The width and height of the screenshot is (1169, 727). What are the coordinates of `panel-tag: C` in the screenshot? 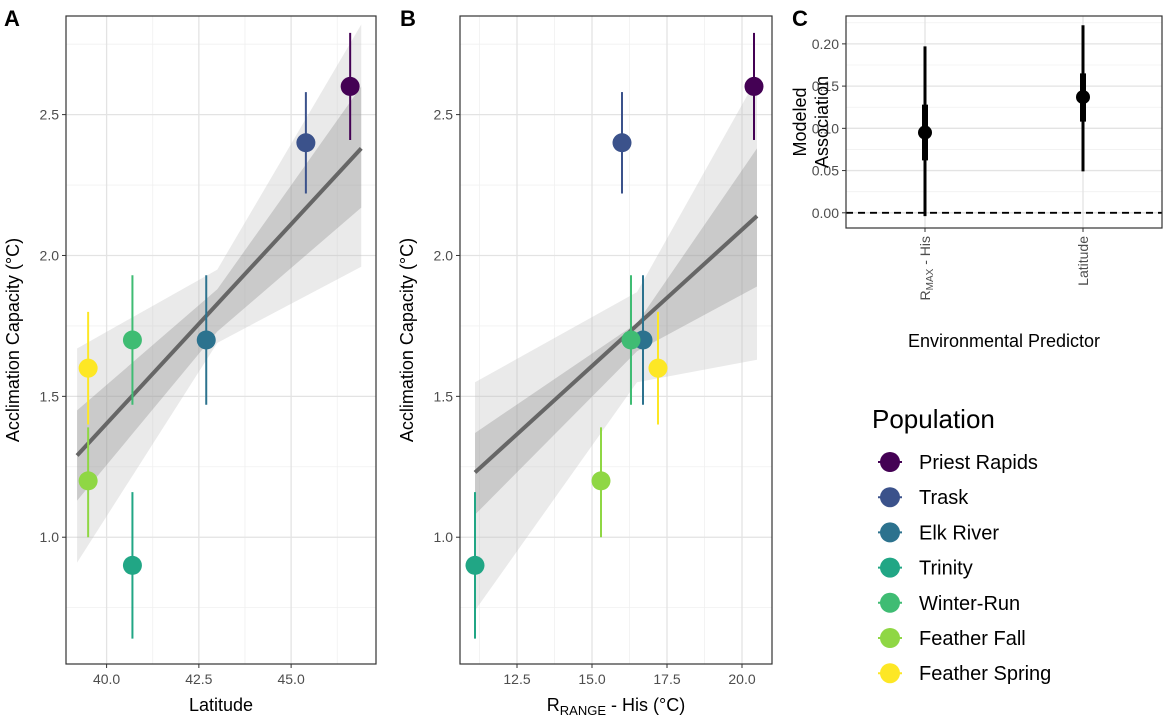 It's located at (800, 18).